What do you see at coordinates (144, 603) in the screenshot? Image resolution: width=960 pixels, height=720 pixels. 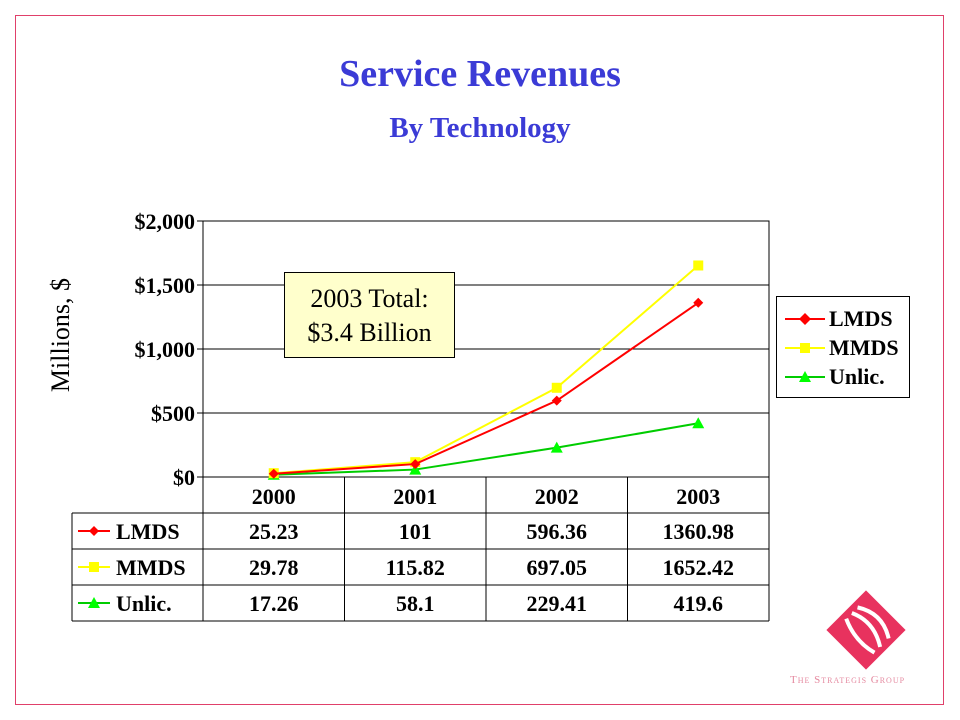 I see `table-series-name: Unlic.` at bounding box center [144, 603].